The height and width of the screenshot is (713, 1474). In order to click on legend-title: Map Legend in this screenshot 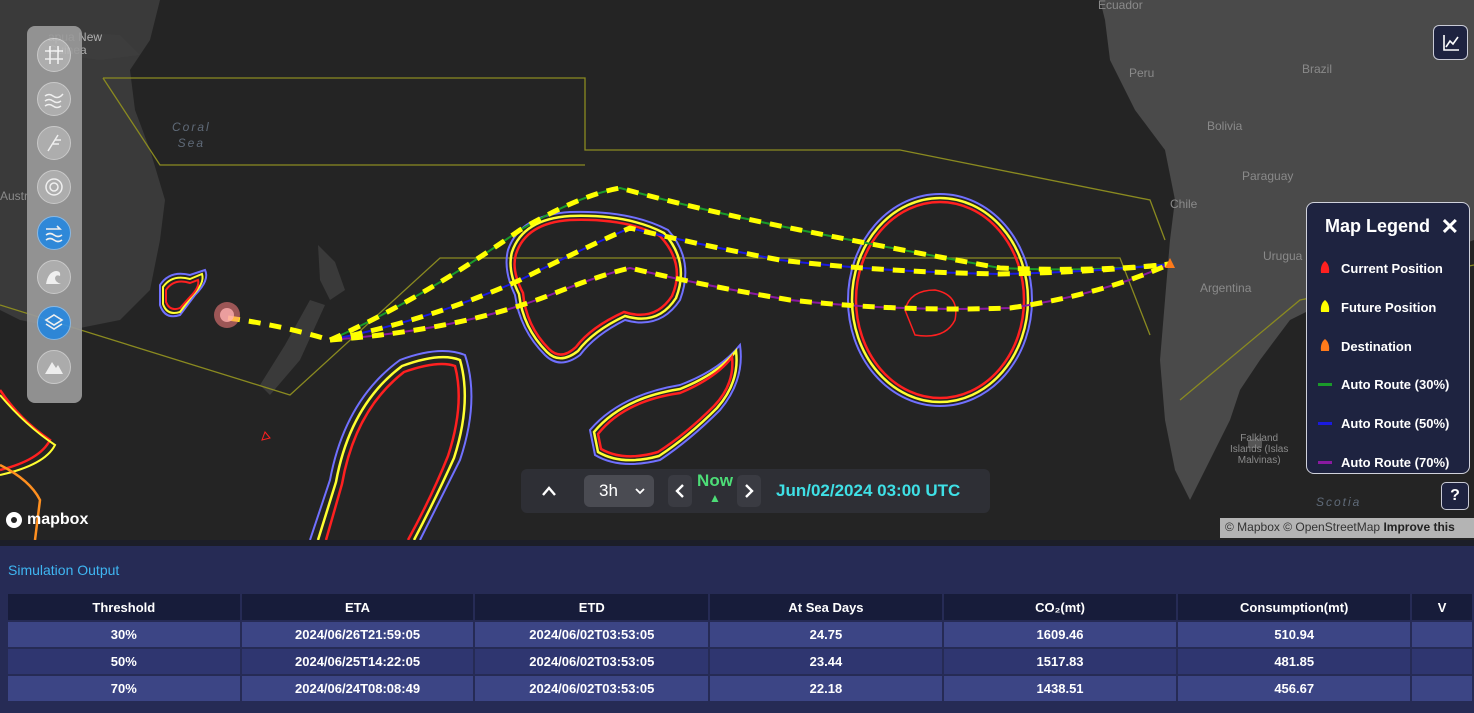, I will do `click(1378, 226)`.